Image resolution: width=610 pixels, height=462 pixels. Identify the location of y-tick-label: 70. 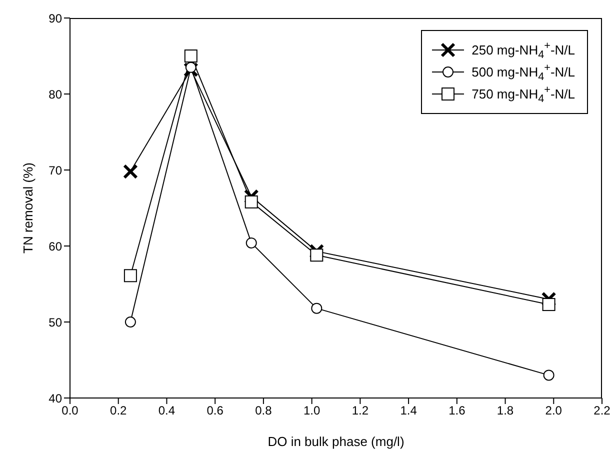
(55, 170).